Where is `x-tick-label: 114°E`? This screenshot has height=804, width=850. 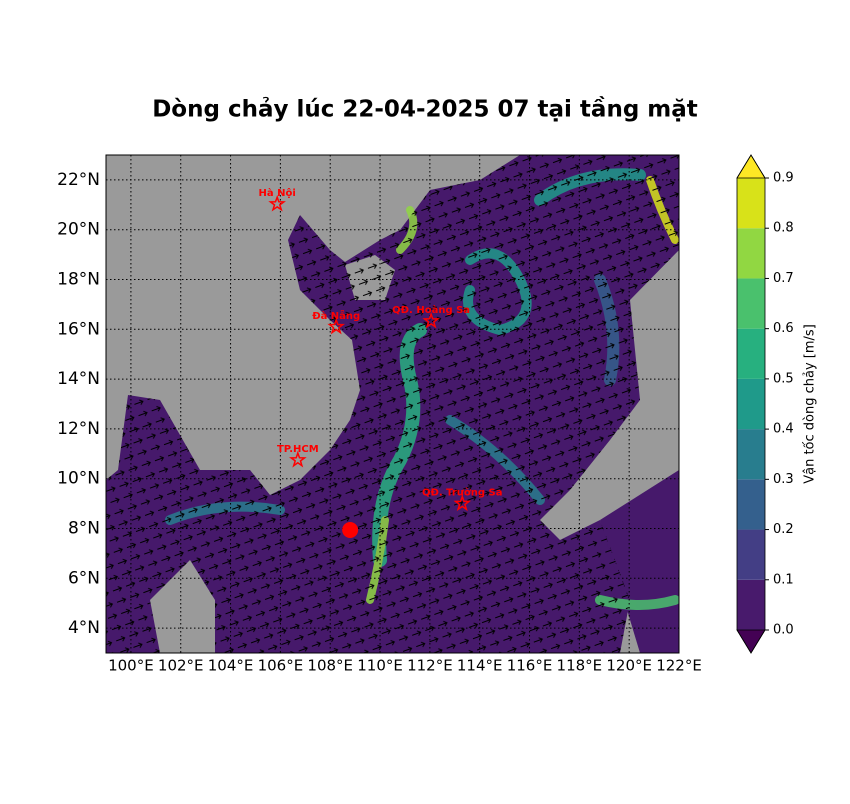
x-tick-label: 114°E is located at coordinates (480, 666).